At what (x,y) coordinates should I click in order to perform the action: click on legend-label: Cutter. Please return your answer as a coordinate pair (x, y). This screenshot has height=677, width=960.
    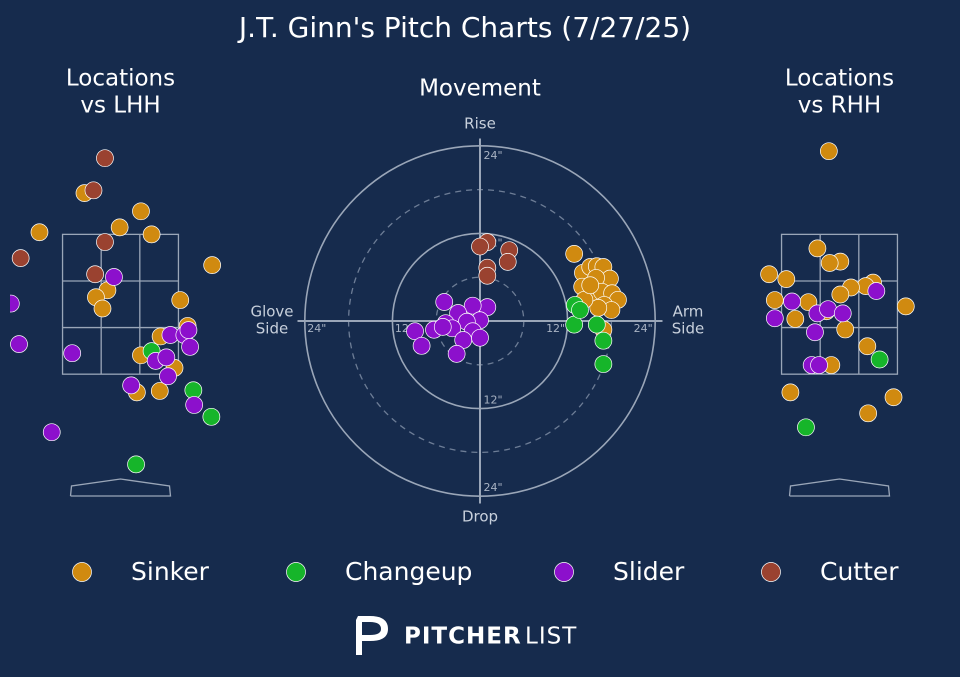
    Looking at the image, I should click on (859, 571).